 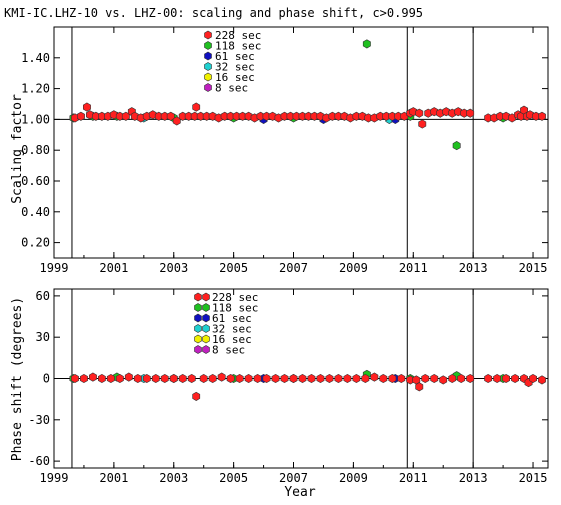 I want to click on y-tick-label: -30, so click(x=39, y=420).